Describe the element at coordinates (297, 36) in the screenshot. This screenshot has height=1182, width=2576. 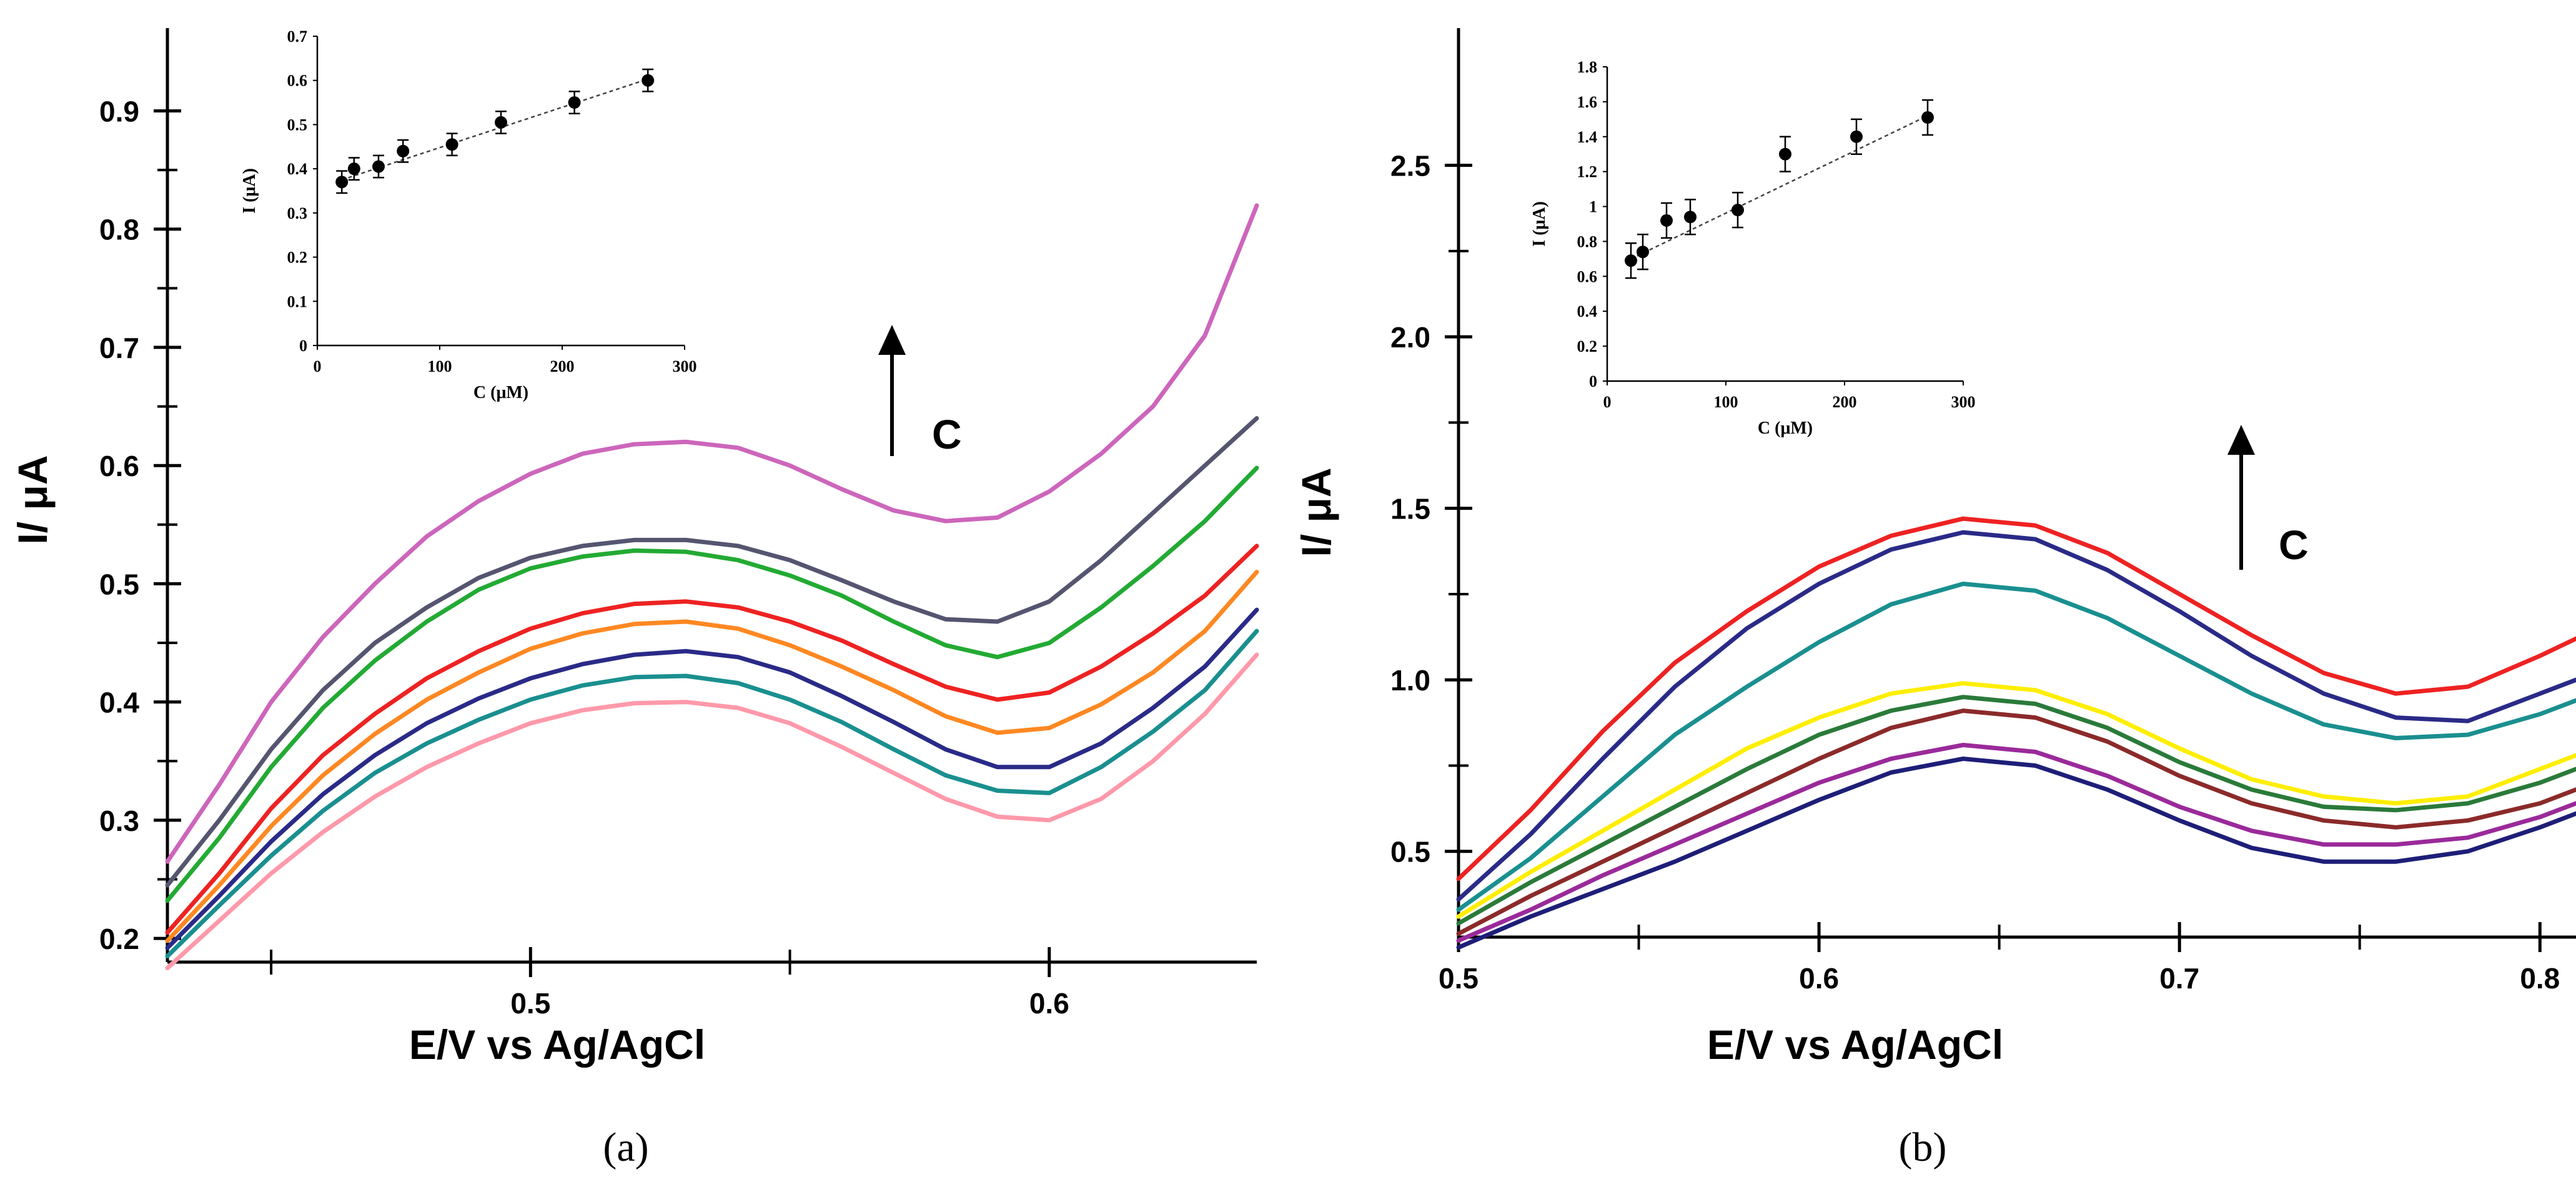
I see `inset-y-tick-label: 0.7` at that location.